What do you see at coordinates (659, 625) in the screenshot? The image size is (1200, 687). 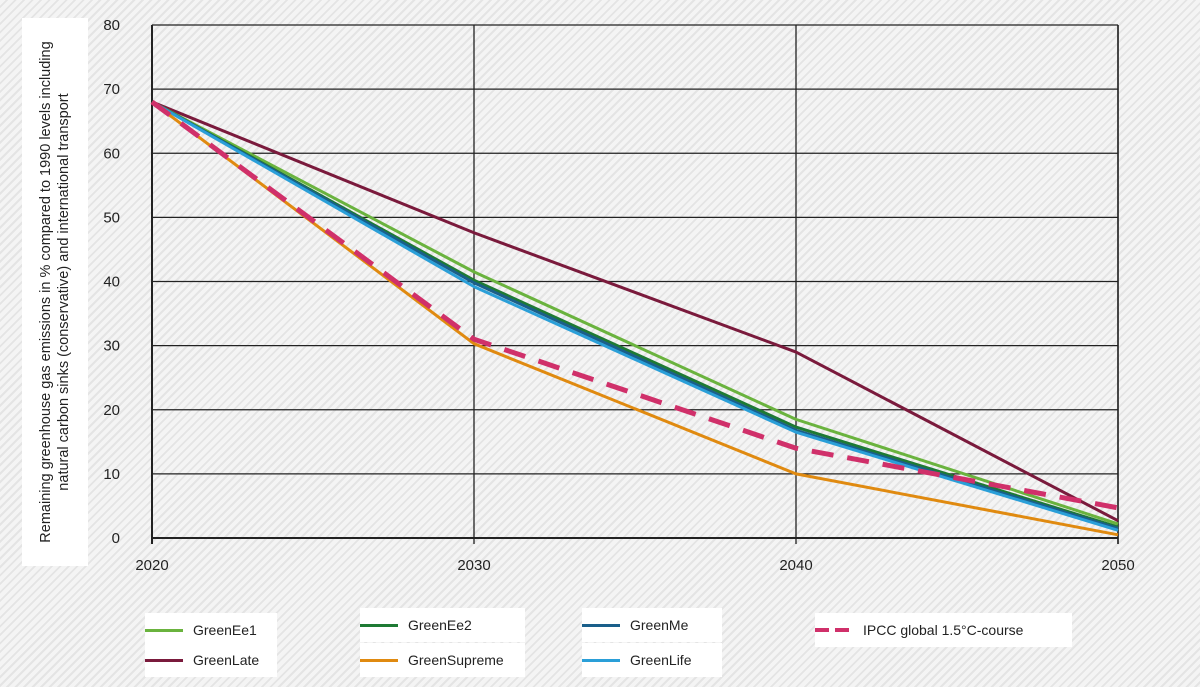 I see `legend-label: GreenMe` at bounding box center [659, 625].